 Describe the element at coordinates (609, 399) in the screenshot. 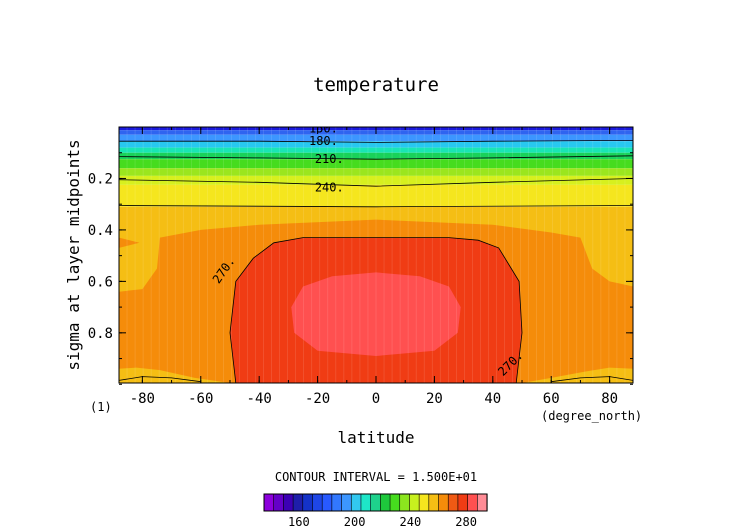

I see `x-tick-label: 80` at that location.